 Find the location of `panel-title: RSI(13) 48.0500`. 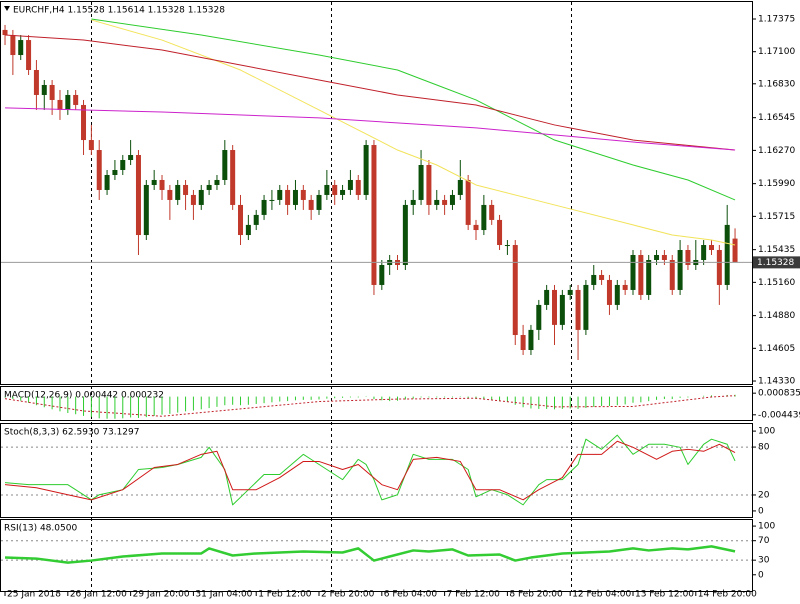

panel-title: RSI(13) 48.0500 is located at coordinates (40, 529).